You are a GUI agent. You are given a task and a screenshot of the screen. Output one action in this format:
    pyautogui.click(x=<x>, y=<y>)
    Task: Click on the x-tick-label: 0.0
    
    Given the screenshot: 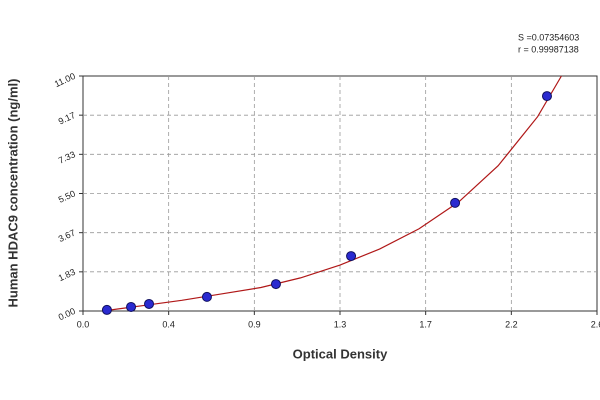 What is the action you would take?
    pyautogui.click(x=83, y=324)
    